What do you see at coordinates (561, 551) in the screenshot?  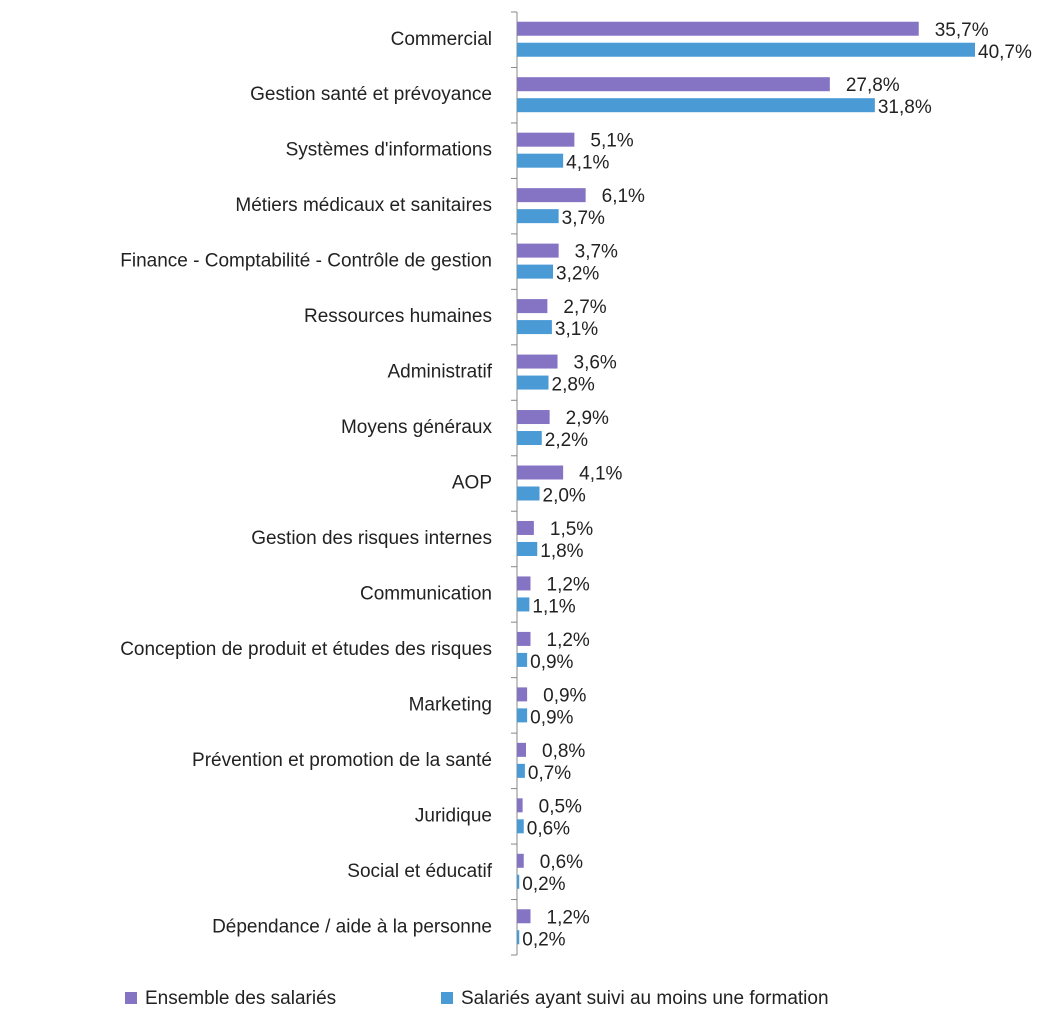 I see `value-label: 1,8%` at bounding box center [561, 551].